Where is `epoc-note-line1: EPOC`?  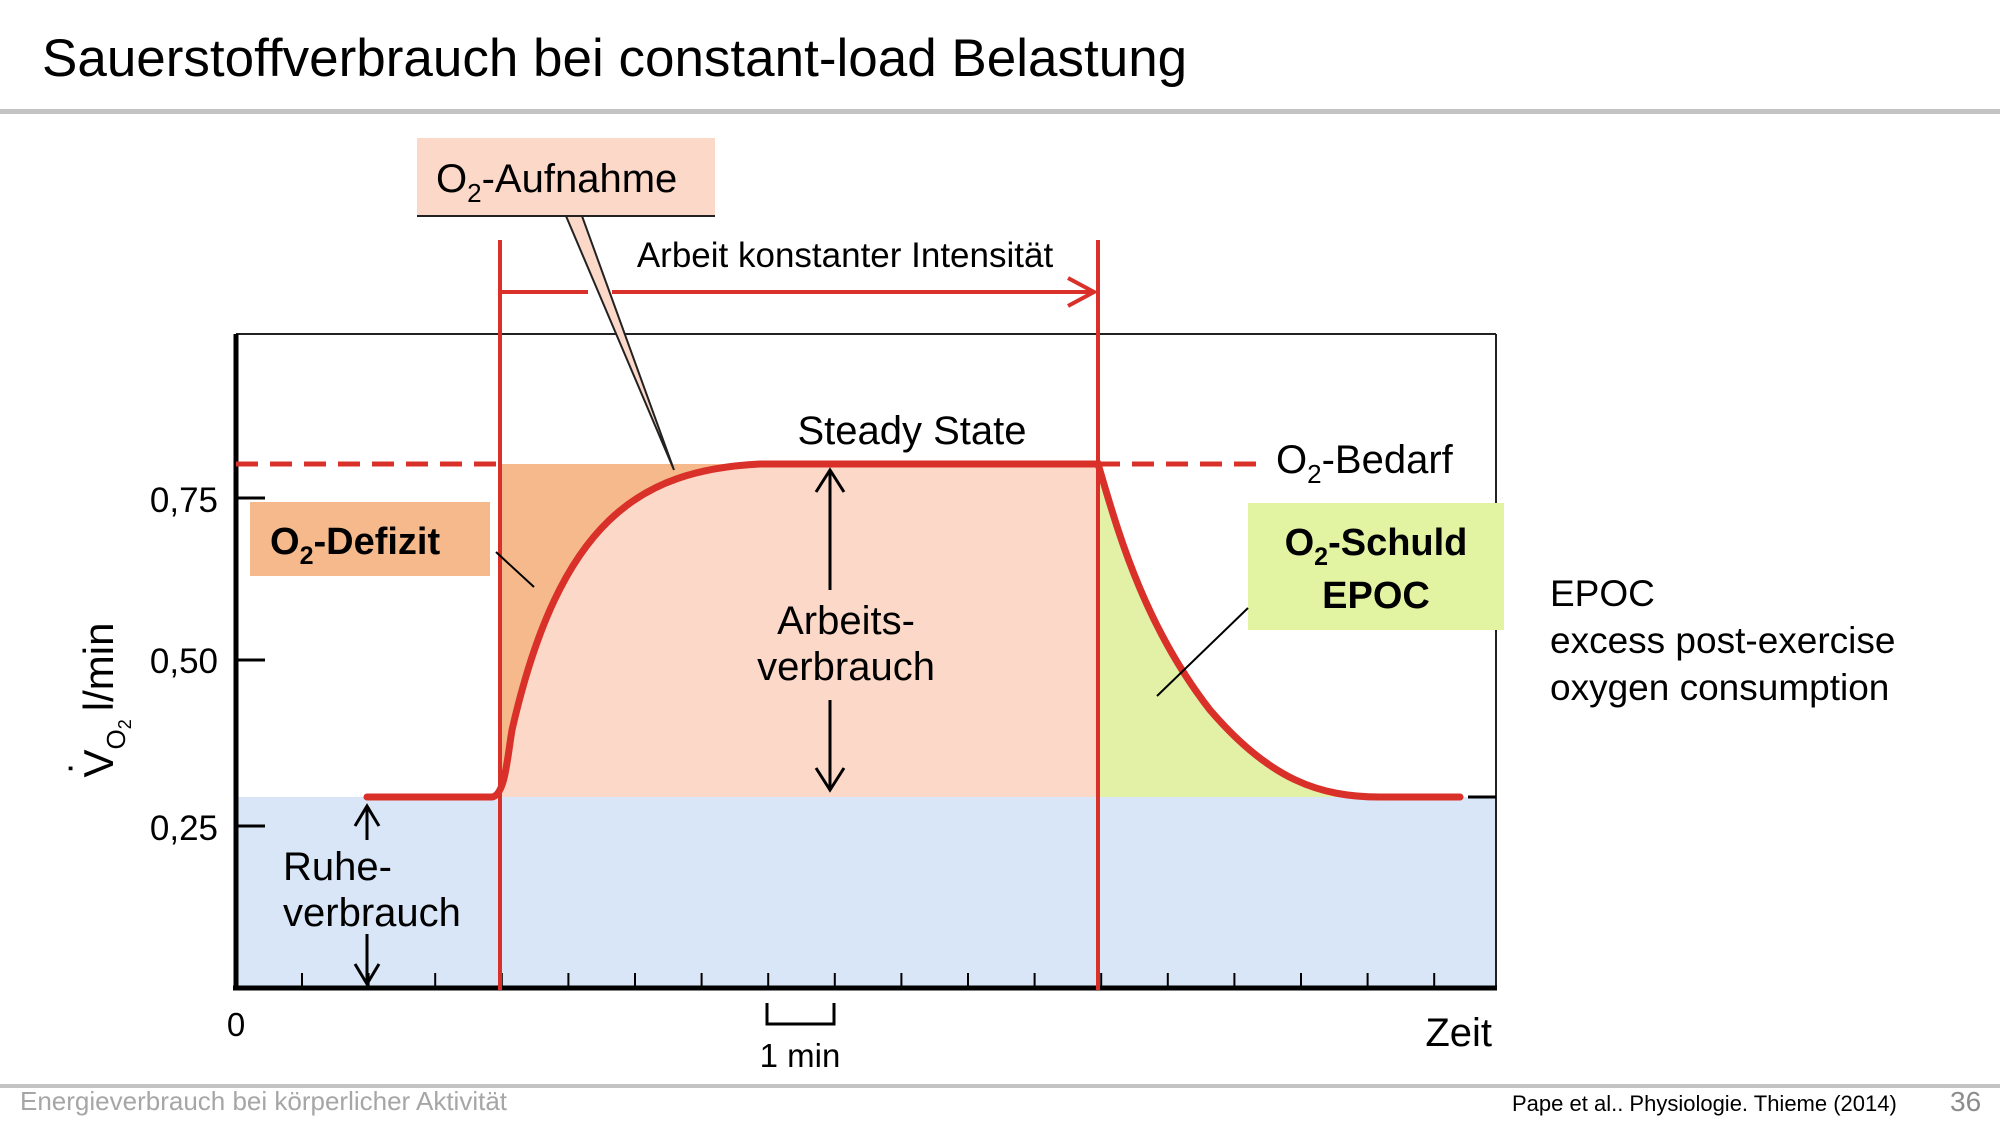
epoc-note-line1: EPOC is located at coordinates (1602, 593).